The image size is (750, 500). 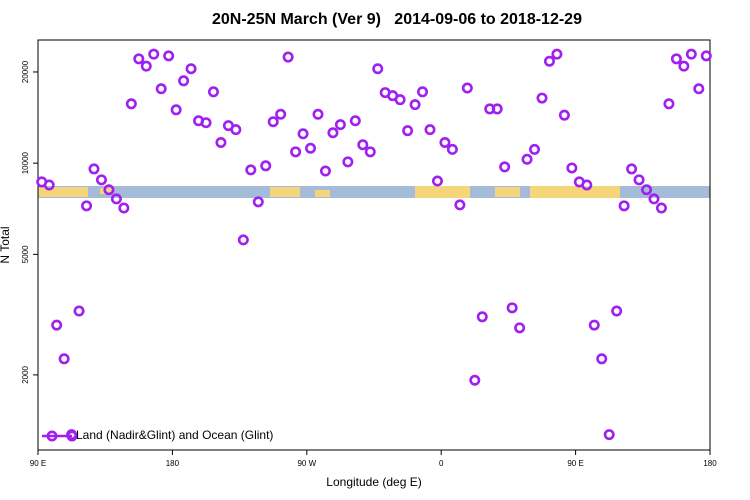 What do you see at coordinates (373, 482) in the screenshot?
I see `x-axis-label: Longitude (deg E)` at bounding box center [373, 482].